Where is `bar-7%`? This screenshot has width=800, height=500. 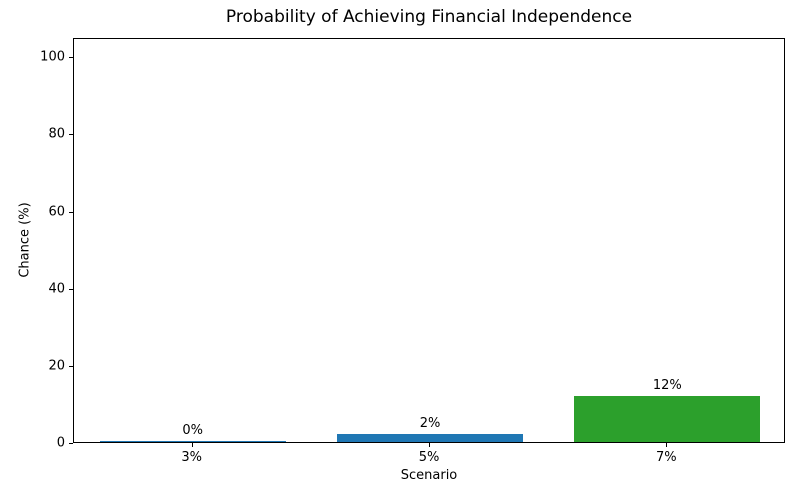
bar-7% is located at coordinates (667, 419).